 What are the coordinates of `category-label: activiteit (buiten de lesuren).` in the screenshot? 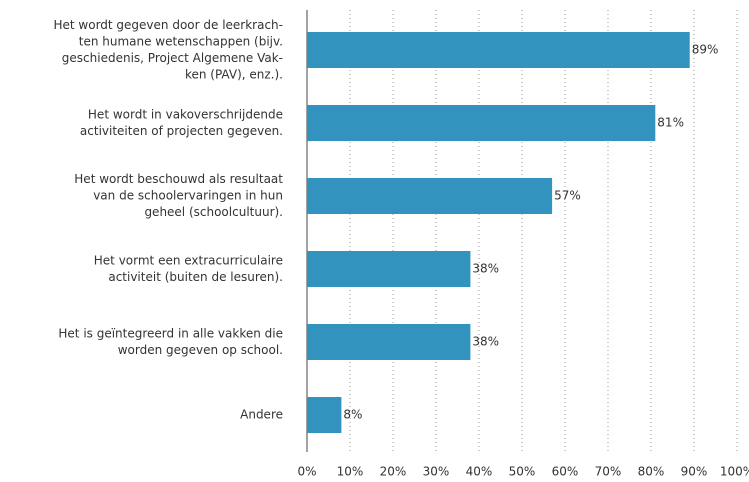 It's located at (195, 277).